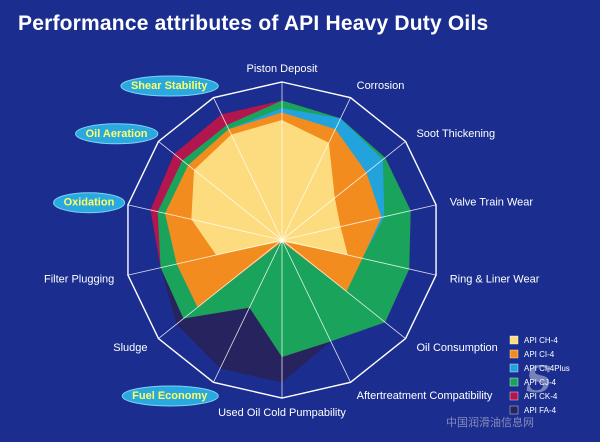  What do you see at coordinates (490, 422) in the screenshot?
I see `watermark-text: 中国润滑油信息网` at bounding box center [490, 422].